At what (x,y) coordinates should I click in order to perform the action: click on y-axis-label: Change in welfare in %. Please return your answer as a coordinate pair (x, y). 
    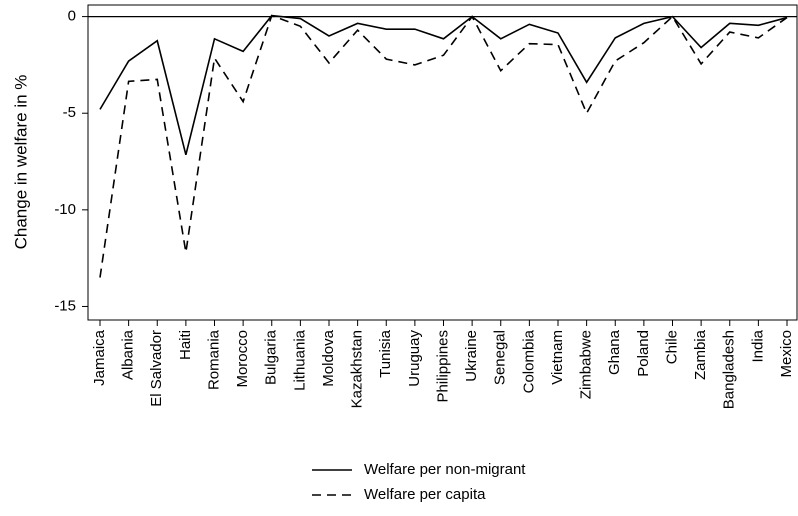
    Looking at the image, I should click on (20, 162).